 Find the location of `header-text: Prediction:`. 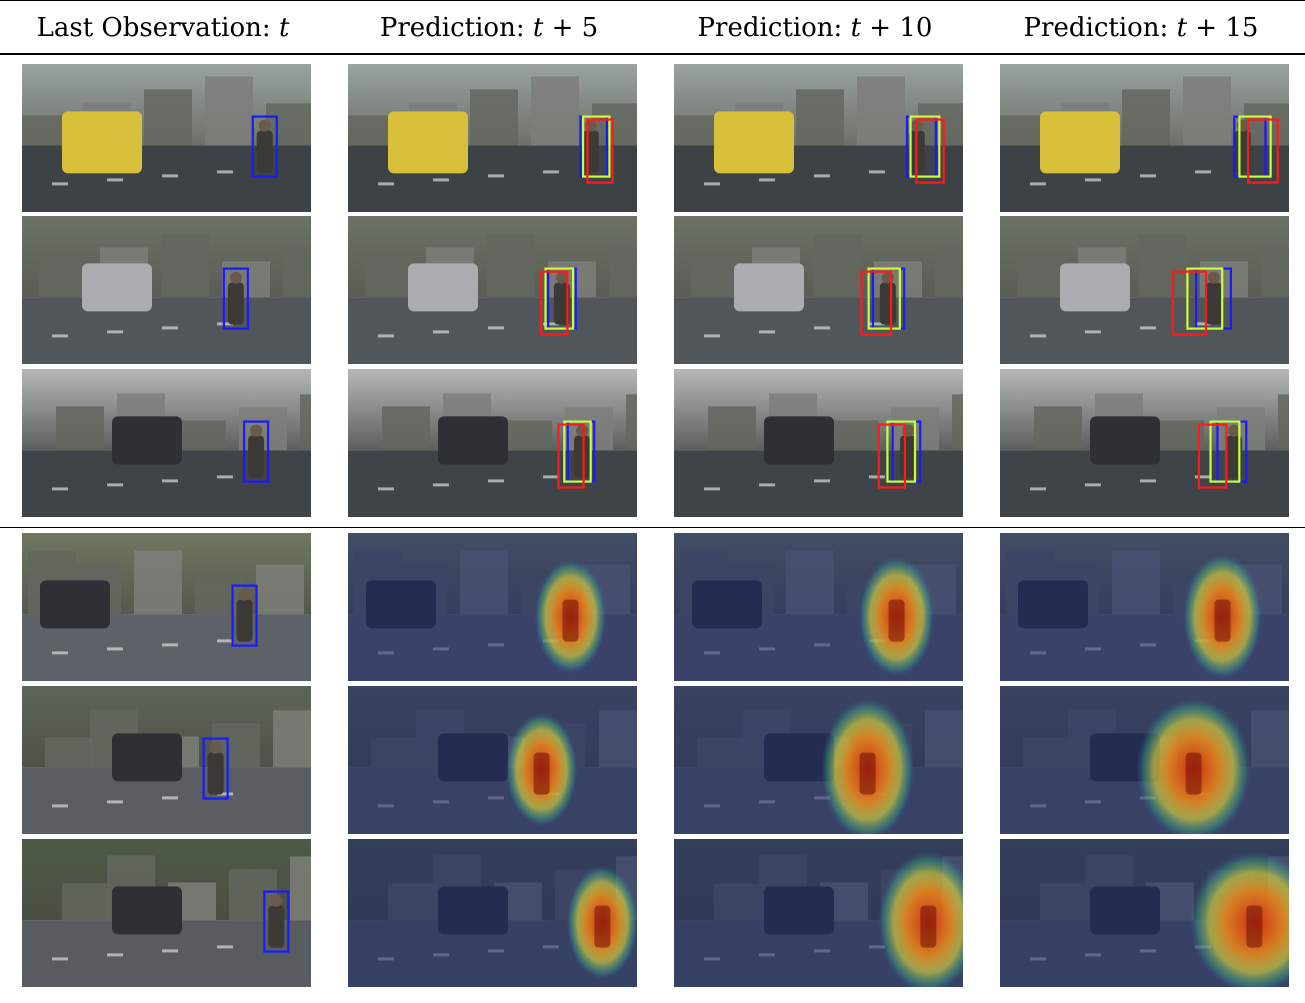

header-text: Prediction: is located at coordinates (456, 28).